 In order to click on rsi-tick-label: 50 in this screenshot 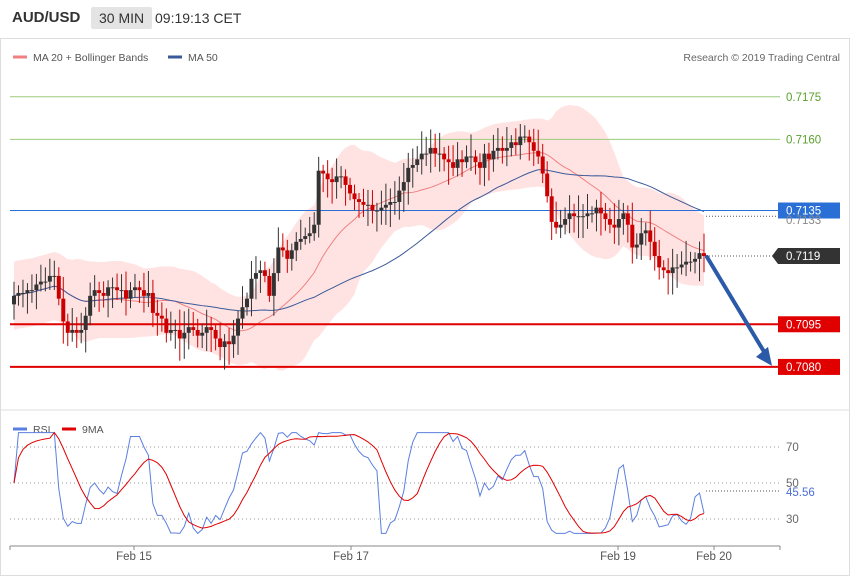, I will do `click(792, 484)`.